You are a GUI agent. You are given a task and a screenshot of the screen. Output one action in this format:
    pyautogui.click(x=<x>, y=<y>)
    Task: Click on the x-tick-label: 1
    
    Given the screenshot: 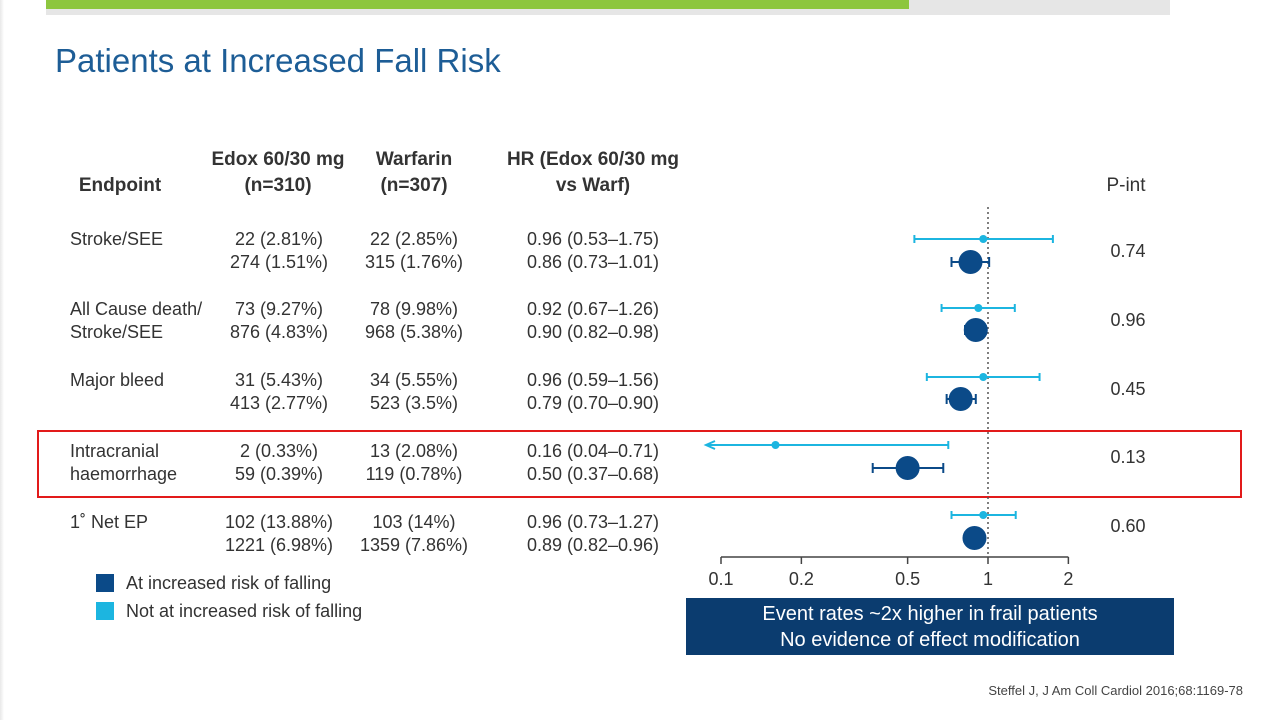 What is the action you would take?
    pyautogui.click(x=988, y=579)
    